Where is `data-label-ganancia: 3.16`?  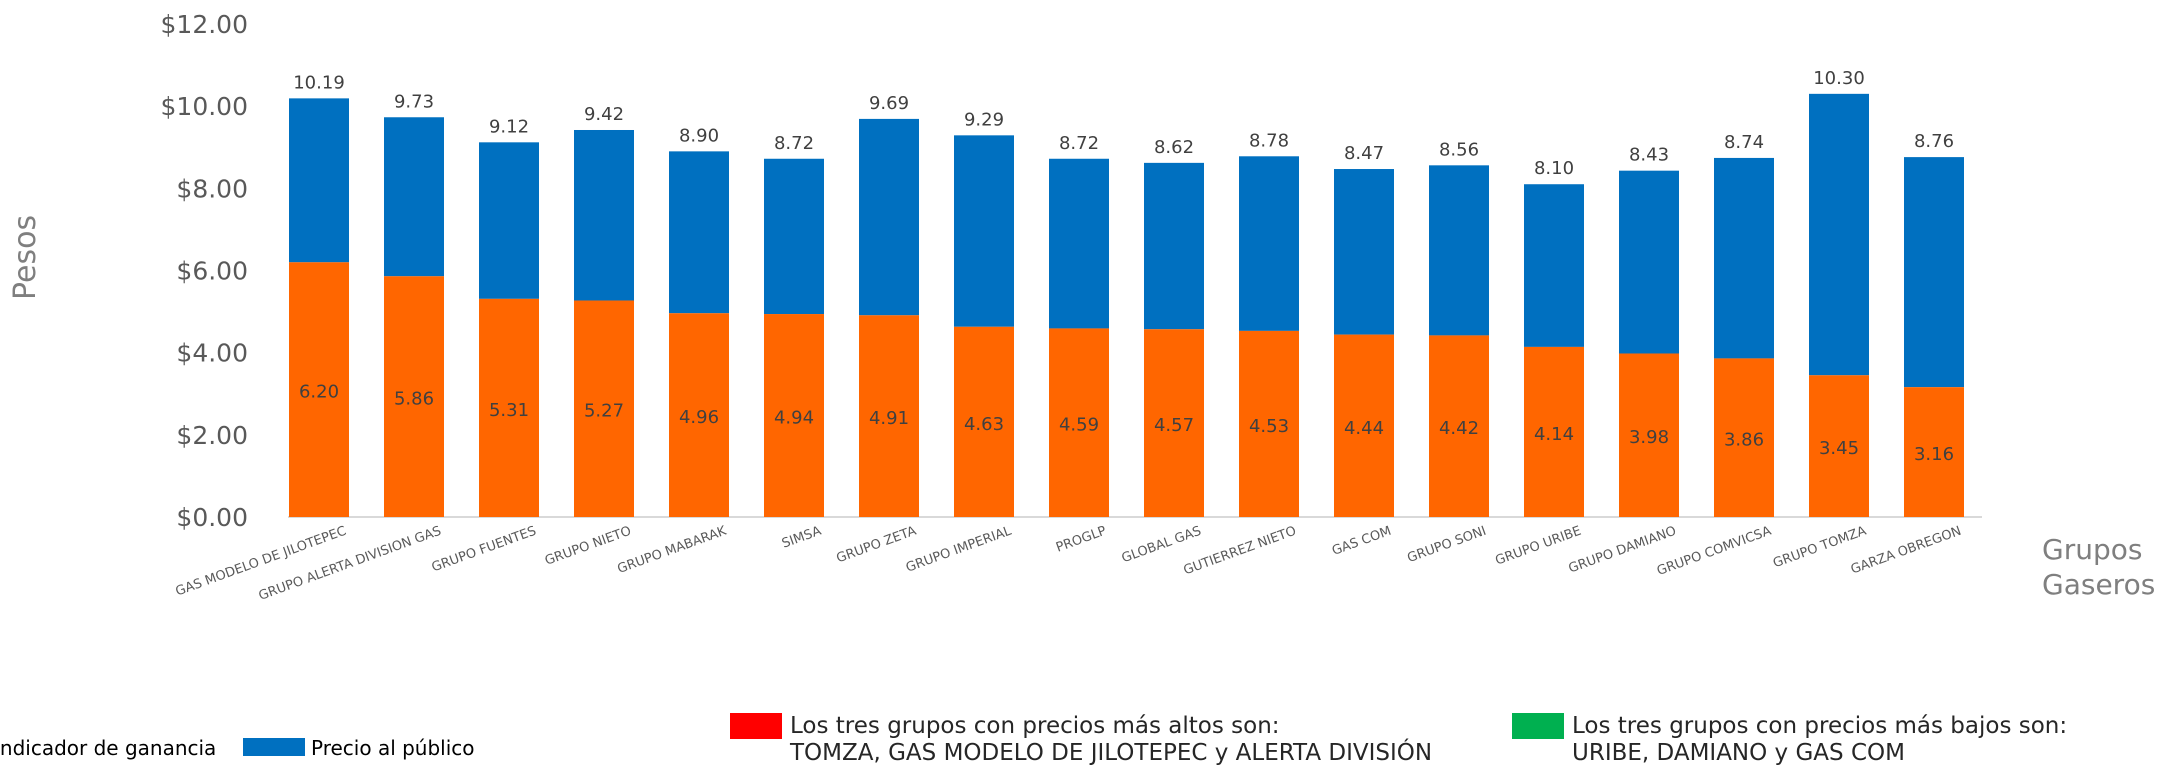
data-label-ganancia: 3.16 is located at coordinates (1934, 454).